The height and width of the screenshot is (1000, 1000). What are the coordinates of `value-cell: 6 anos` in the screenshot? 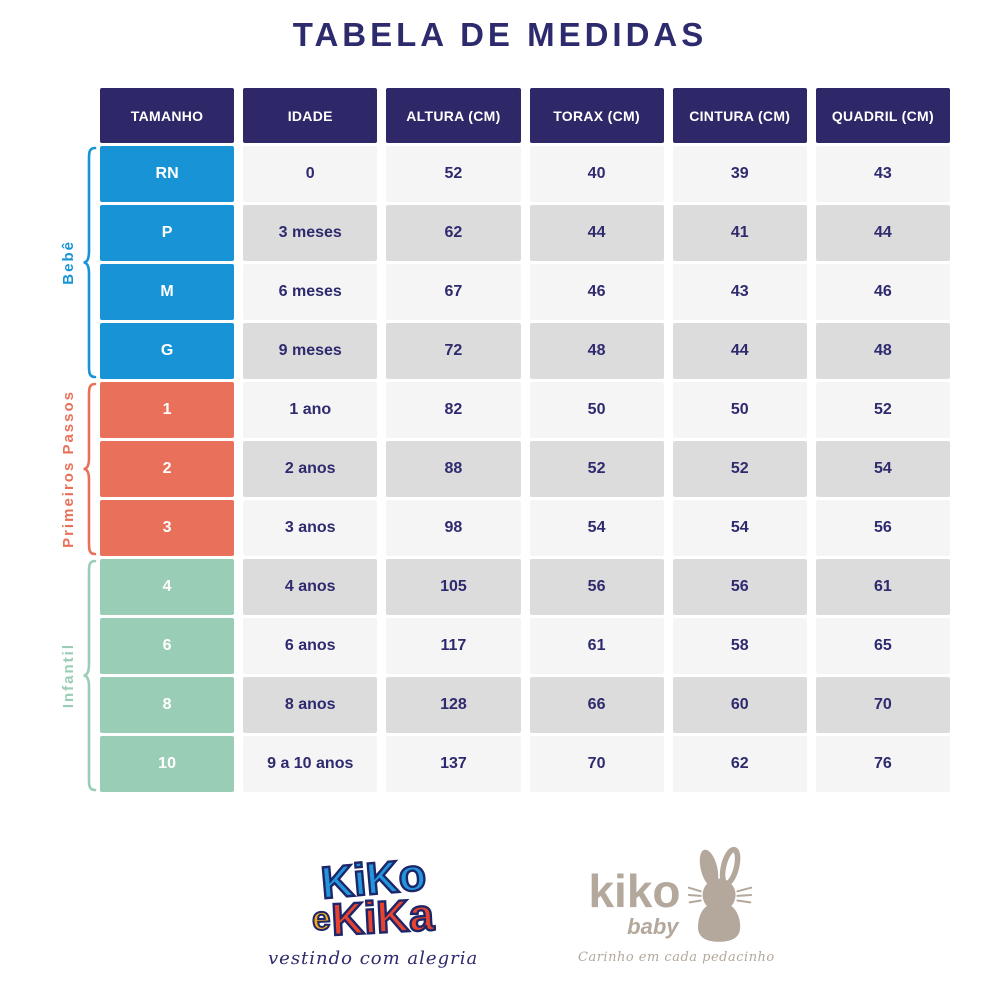 It's located at (310, 646).